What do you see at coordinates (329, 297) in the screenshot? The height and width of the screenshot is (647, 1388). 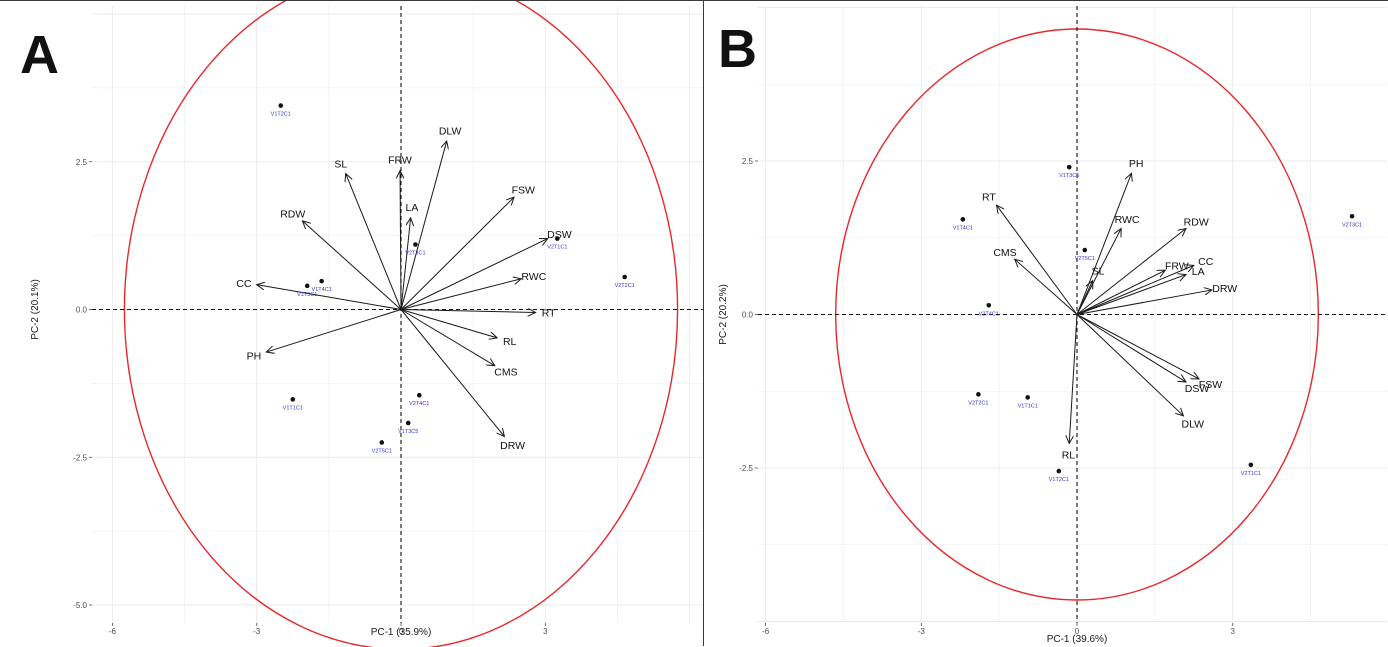 I see `loading-arrow-cc` at bounding box center [329, 297].